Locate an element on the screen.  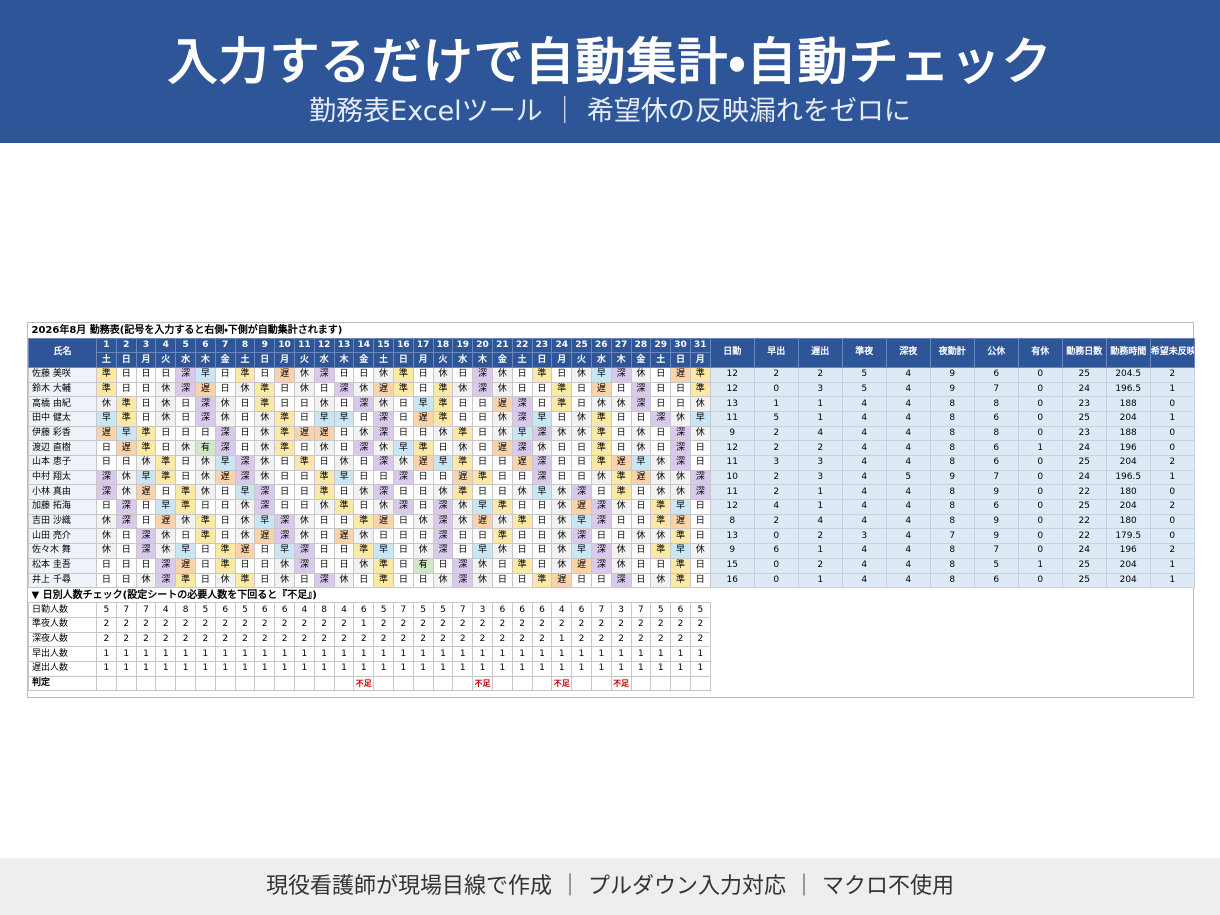
check-title: ▼ 日別人数チェック(設定シートの必要人数を下回ると『不足』) is located at coordinates (174, 595).